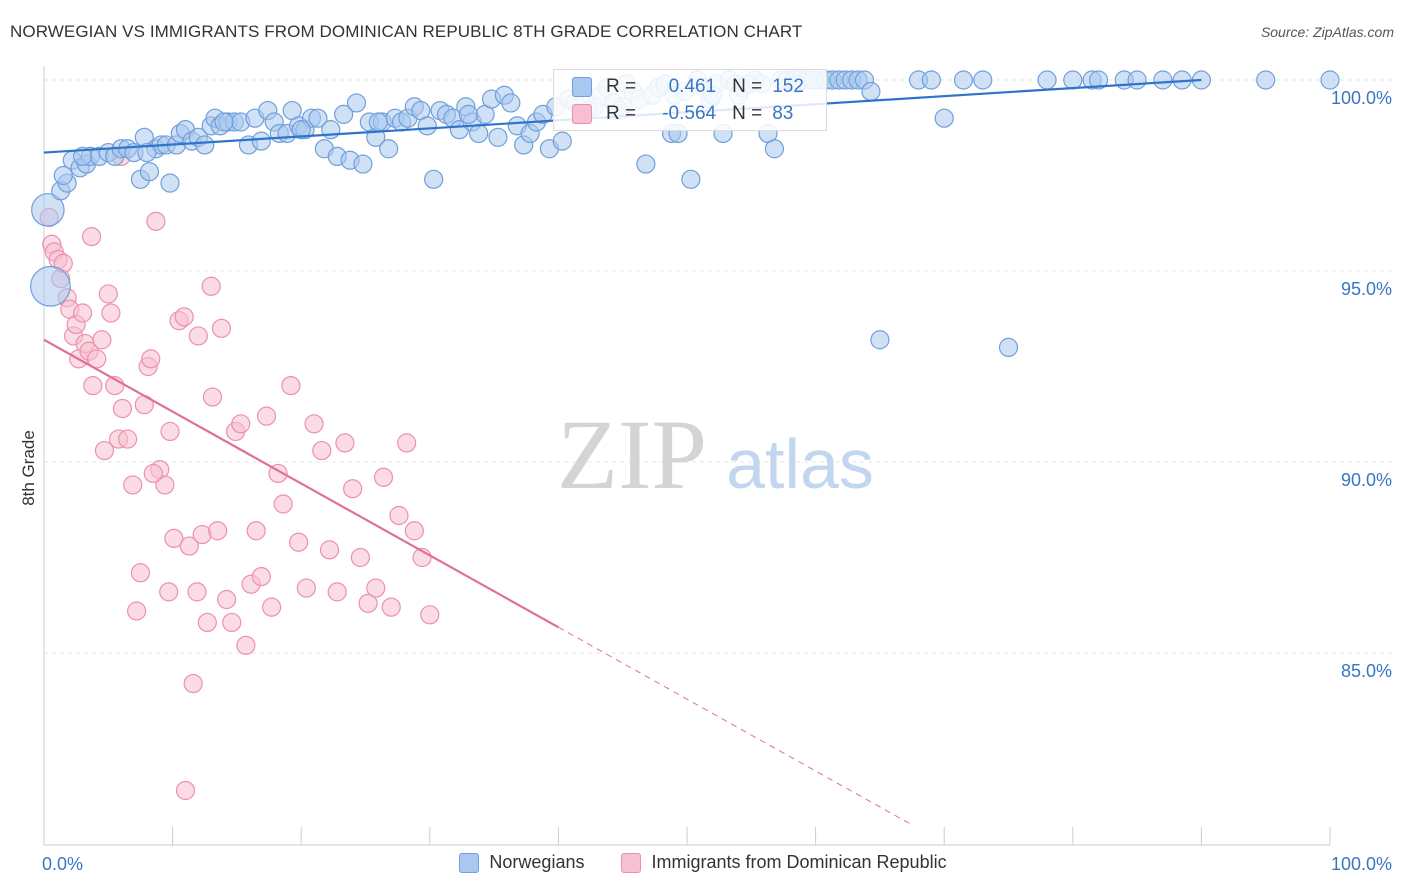 The width and height of the screenshot is (1406, 892). I want to click on stats-r-value: -0.564, so click(689, 113).